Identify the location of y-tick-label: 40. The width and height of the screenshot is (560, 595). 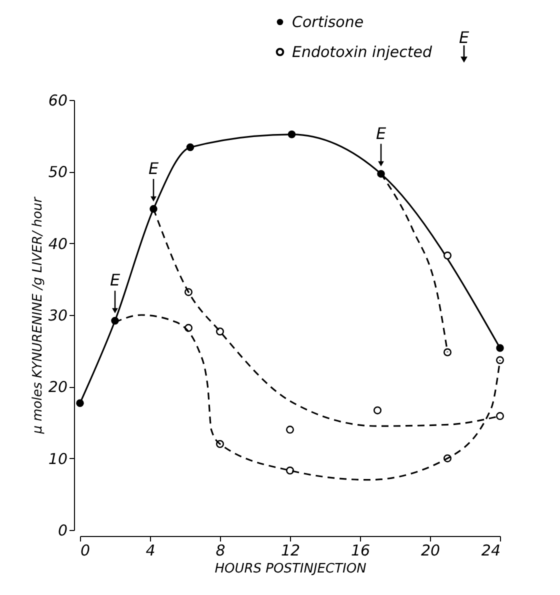
(58, 243).